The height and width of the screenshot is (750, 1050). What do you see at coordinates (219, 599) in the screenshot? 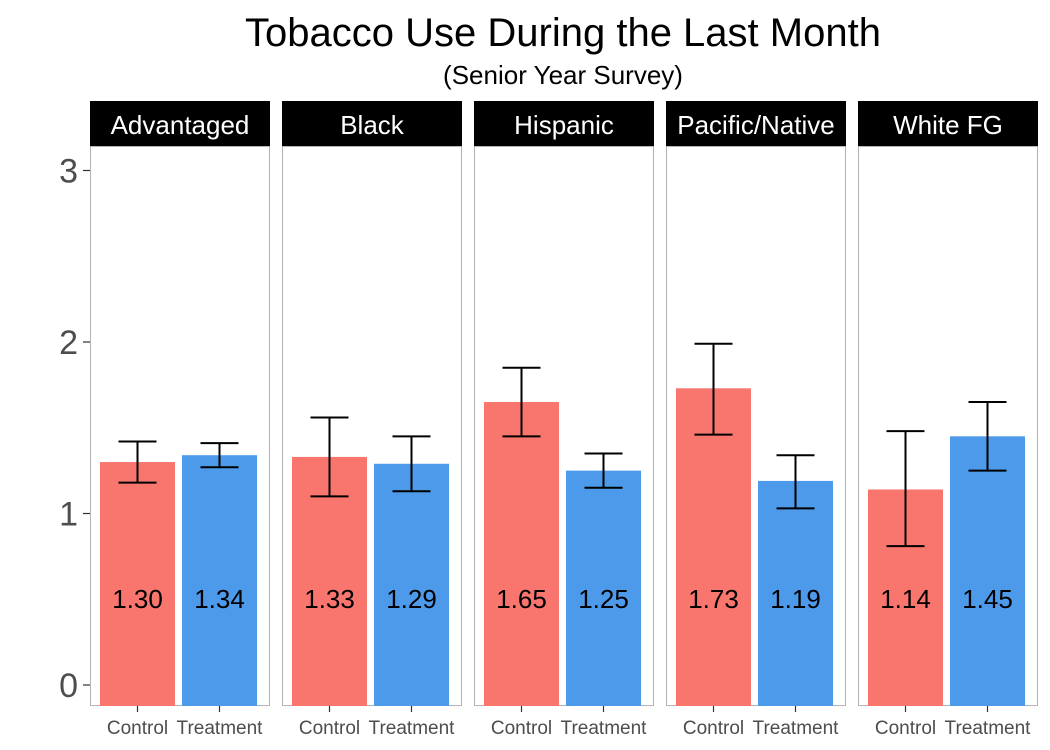
I see `data-label: 1.34` at bounding box center [219, 599].